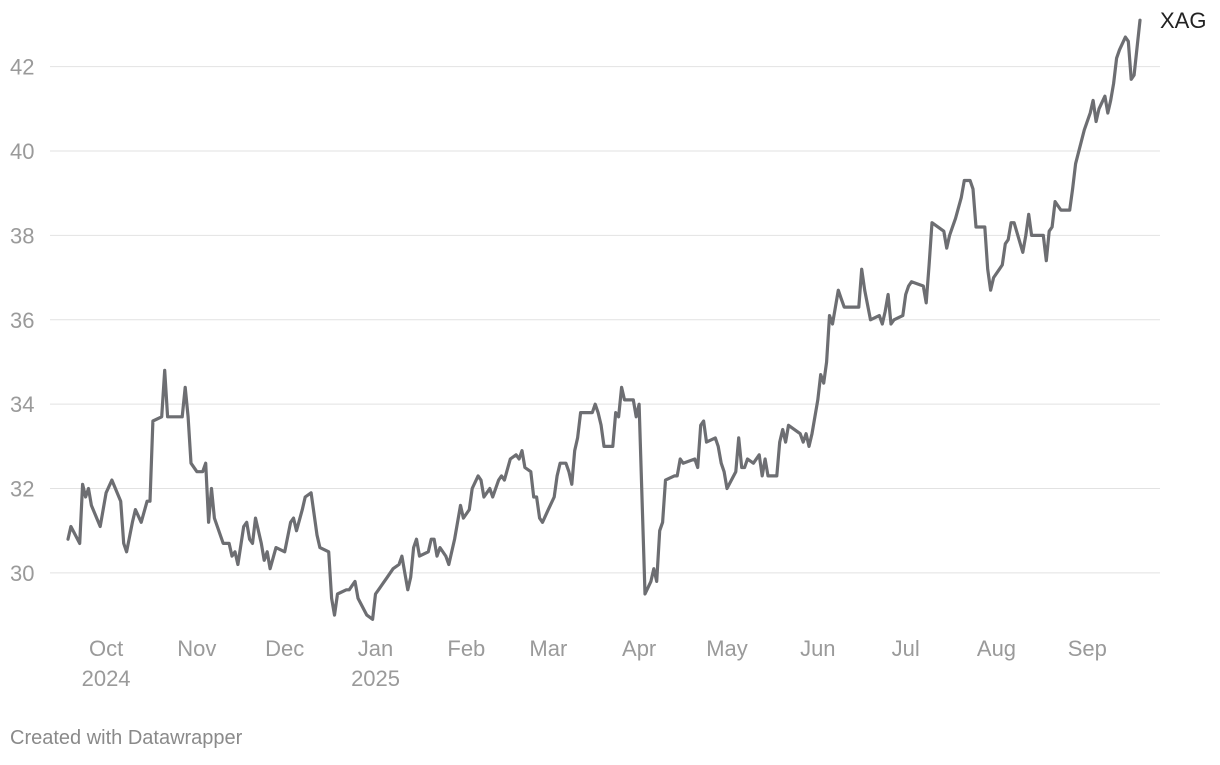  Describe the element at coordinates (126, 738) in the screenshot. I see `credit: Created with Datawrapper` at that location.